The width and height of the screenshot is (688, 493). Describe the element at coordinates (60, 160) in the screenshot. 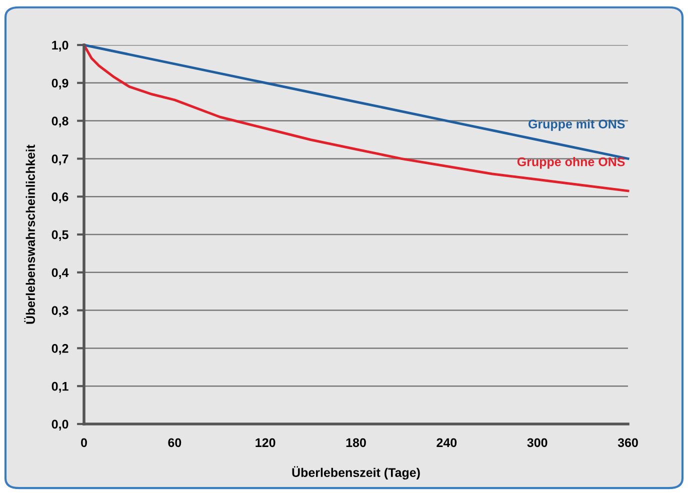

I see `y-tick-label: 0,7` at that location.